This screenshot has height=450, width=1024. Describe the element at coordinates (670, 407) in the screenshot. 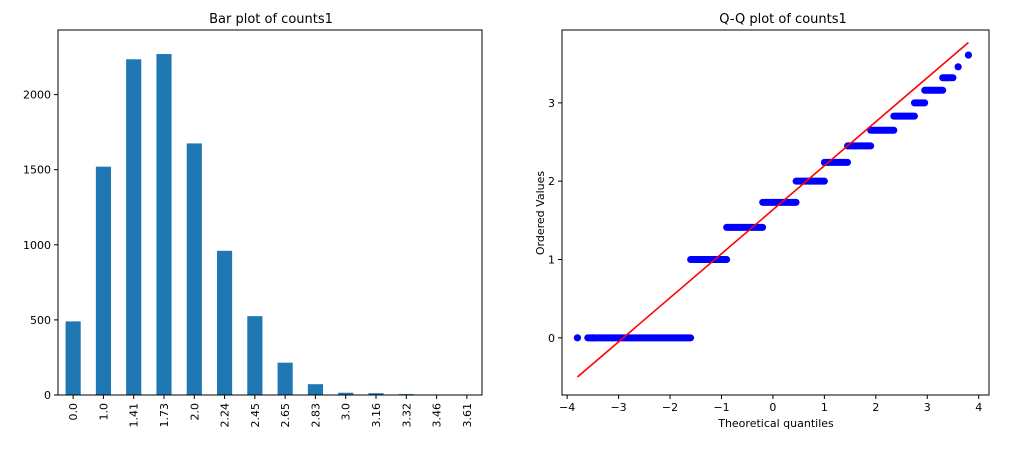

I see `qq-xtick-label: −2` at that location.